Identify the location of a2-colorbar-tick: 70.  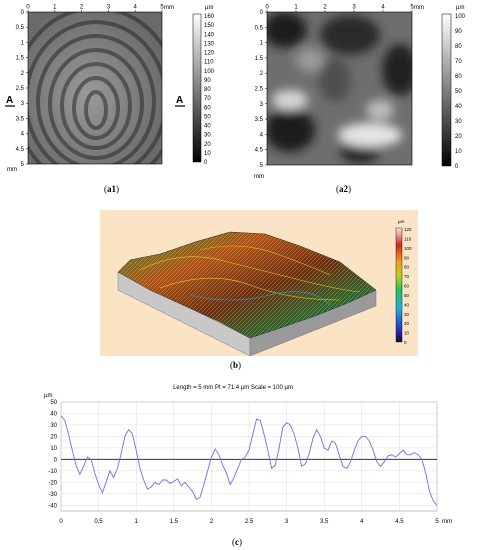
(458, 62).